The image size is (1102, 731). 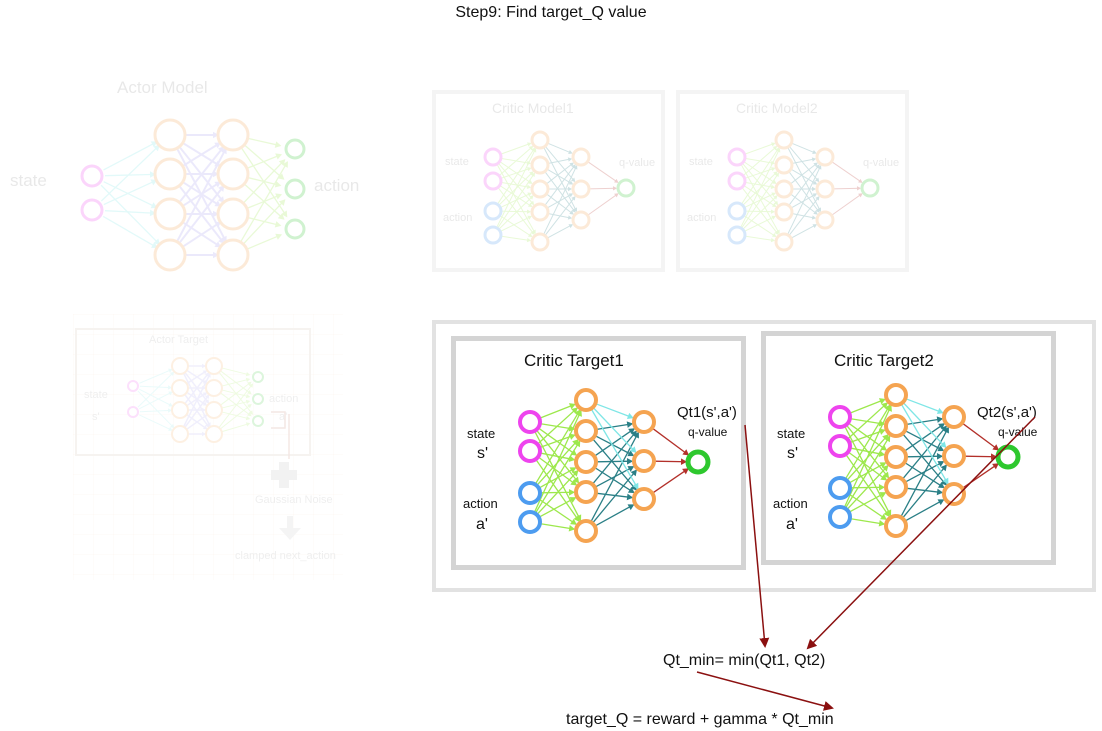 I want to click on critic-model2-box: Critic Model2 state action q-value, so click(x=792, y=181).